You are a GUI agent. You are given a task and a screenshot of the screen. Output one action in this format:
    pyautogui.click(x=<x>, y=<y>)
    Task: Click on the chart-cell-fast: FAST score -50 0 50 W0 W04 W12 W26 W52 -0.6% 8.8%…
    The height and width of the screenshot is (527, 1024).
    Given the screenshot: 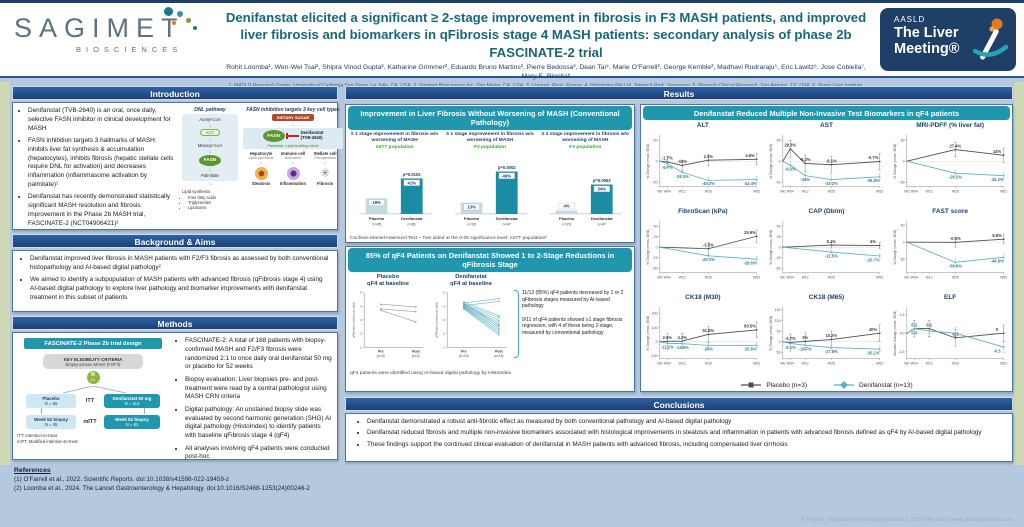 What is the action you would take?
    pyautogui.click(x=950, y=250)
    